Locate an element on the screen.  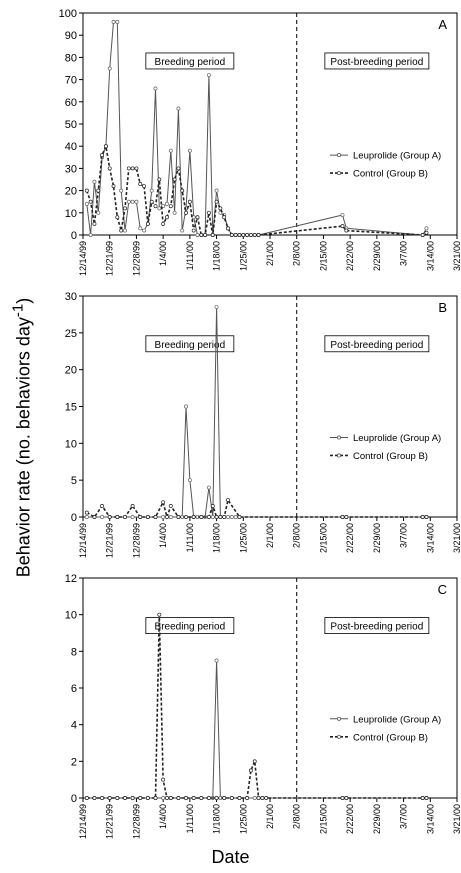
y-tick-label: 25 is located at coordinates (71, 334).